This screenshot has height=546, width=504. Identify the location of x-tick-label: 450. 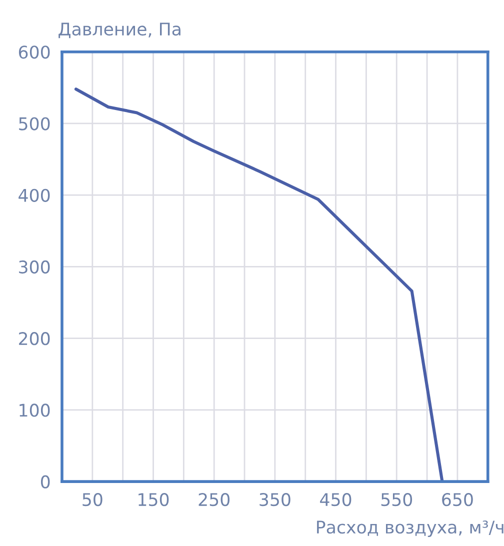
(336, 499).